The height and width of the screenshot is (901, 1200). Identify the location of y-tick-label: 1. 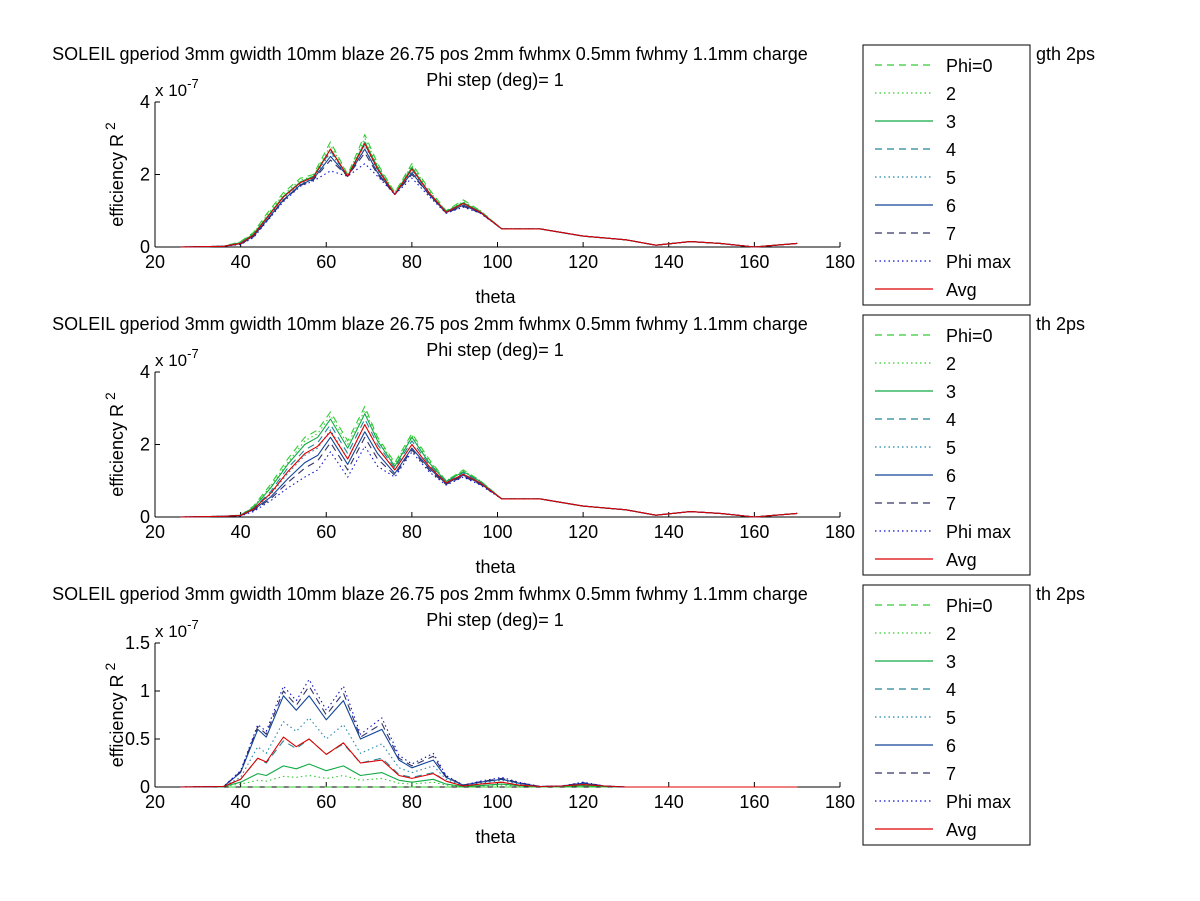
(145, 691).